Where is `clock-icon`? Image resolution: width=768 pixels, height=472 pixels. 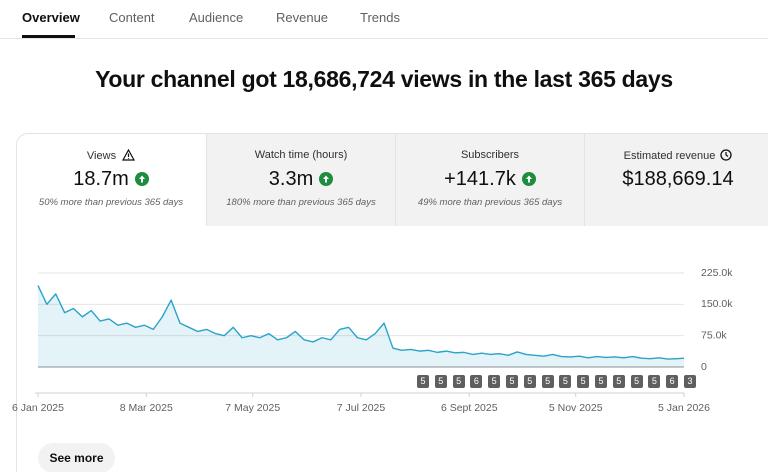 clock-icon is located at coordinates (726, 155).